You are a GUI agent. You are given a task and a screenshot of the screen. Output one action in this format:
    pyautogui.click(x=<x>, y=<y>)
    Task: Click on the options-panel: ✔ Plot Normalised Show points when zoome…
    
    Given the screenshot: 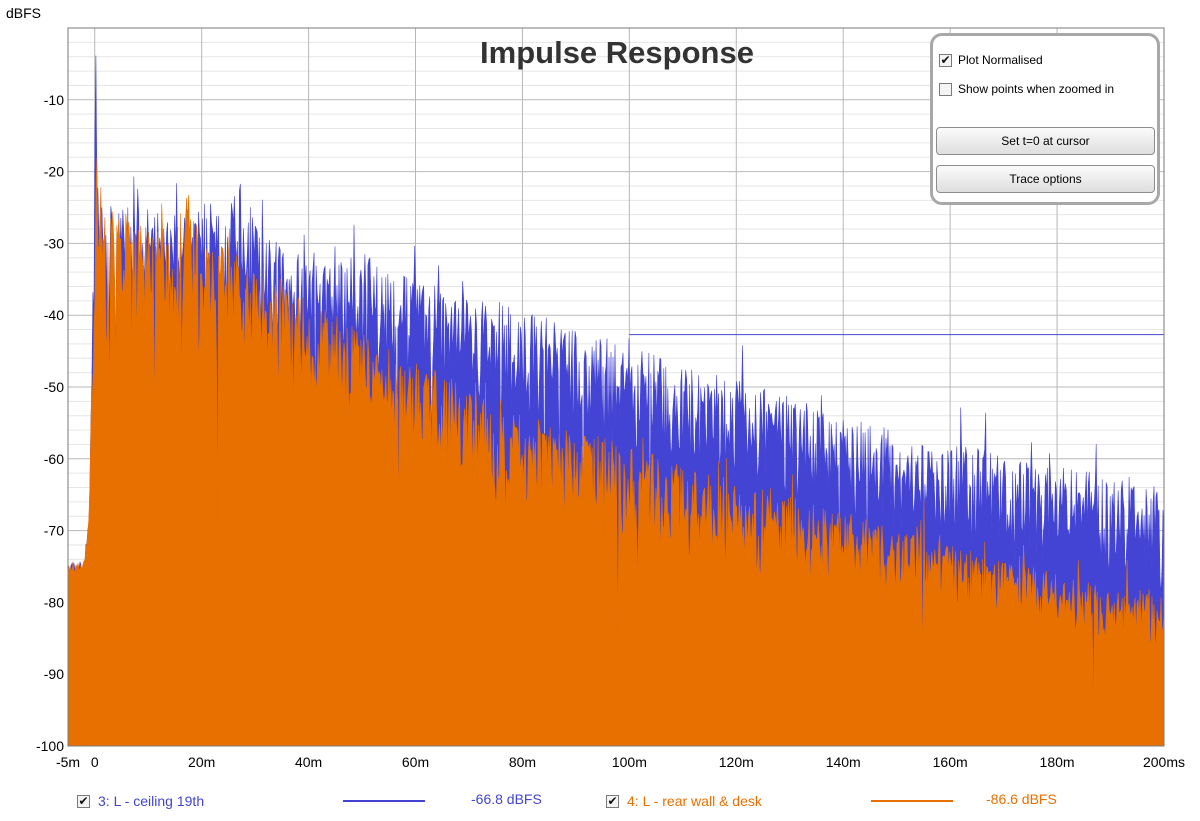 What is the action you would take?
    pyautogui.click(x=1045, y=119)
    